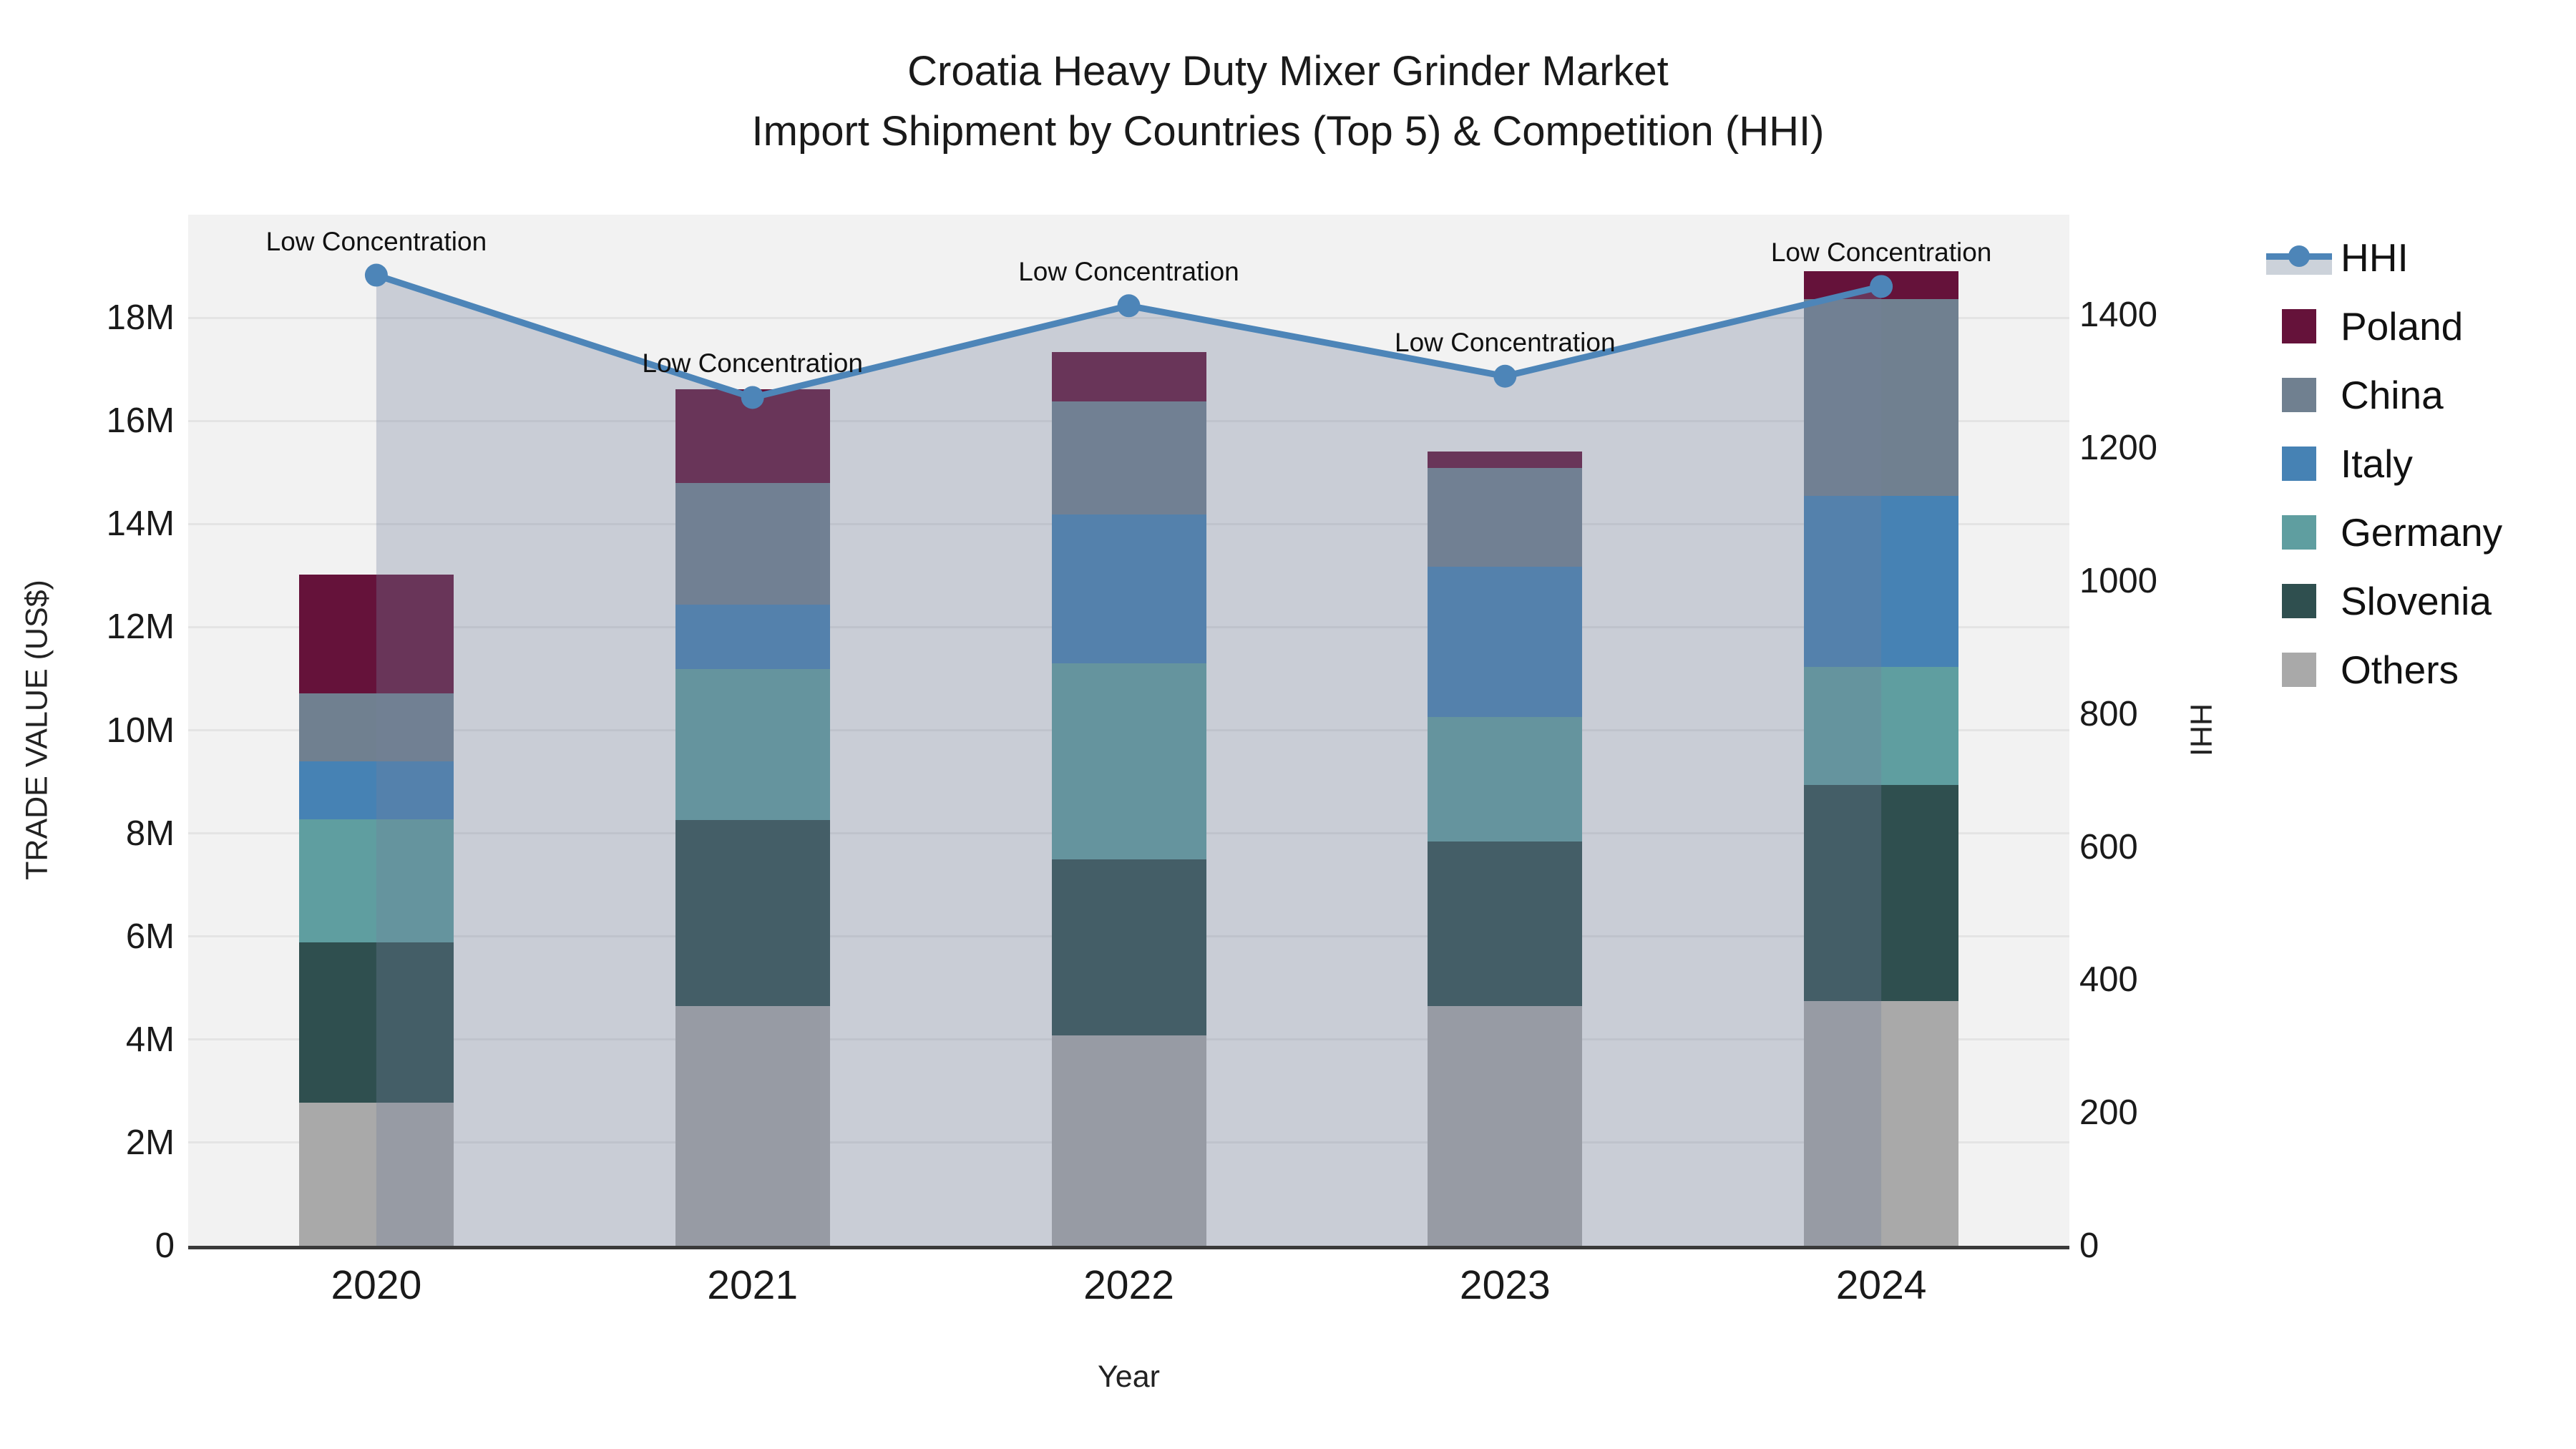 Image resolution: width=2576 pixels, height=1449 pixels. I want to click on y-right-tick-1200: 1200, so click(2118, 448).